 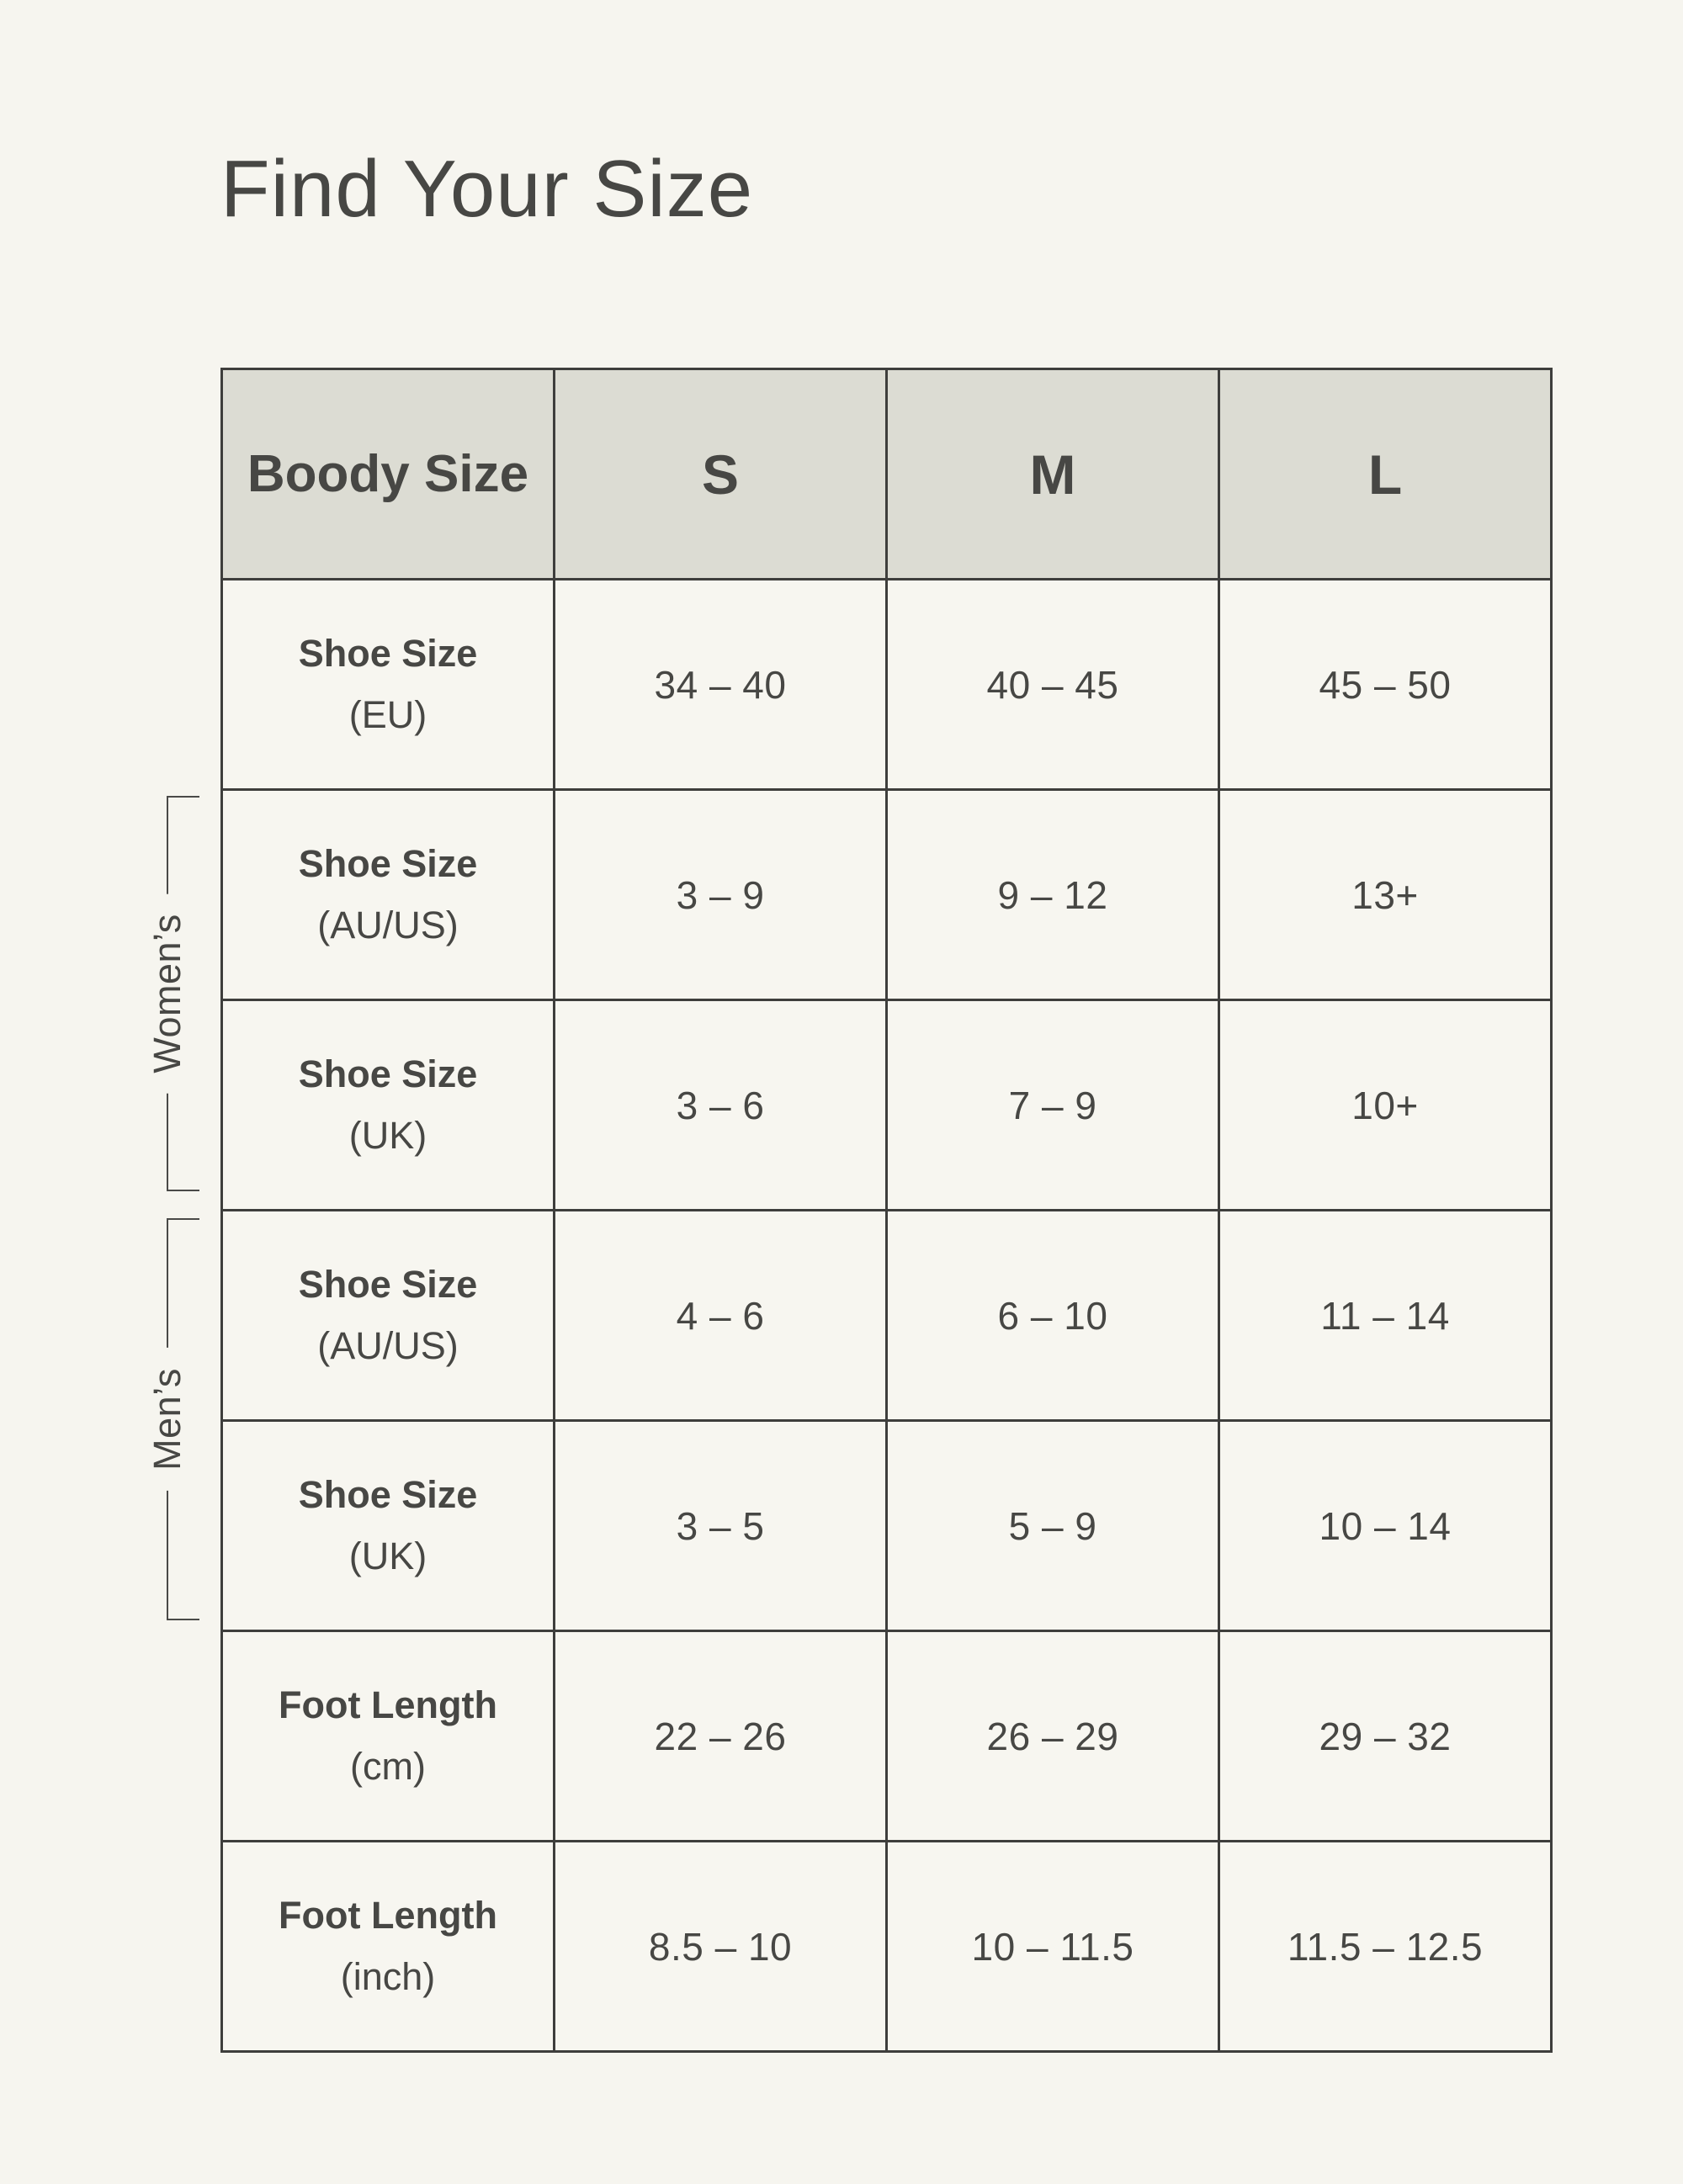 I want to click on table-row-womens-shoe-size-auus: Shoe Size (AU/US) 3 – 9 9 – 12 13+, so click(x=886, y=895).